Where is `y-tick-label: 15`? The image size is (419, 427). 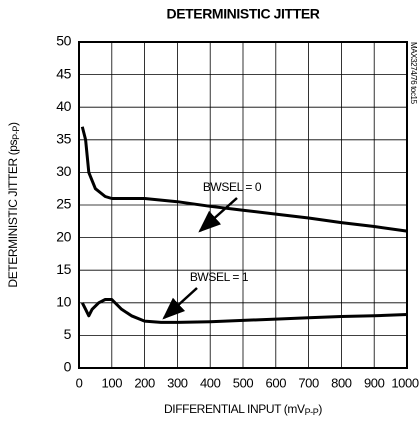 y-tick-label: 15 is located at coordinates (63, 269).